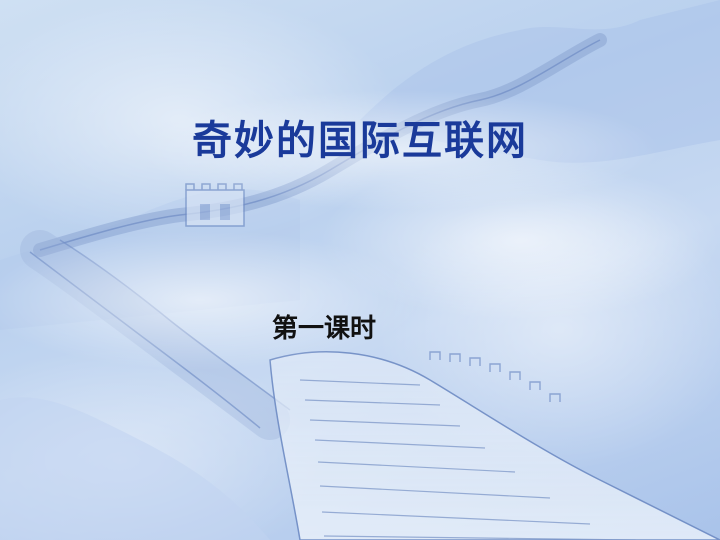 This screenshot has width=720, height=540. What do you see at coordinates (324, 326) in the screenshot?
I see `slide-subtitle: 第一课时` at bounding box center [324, 326].